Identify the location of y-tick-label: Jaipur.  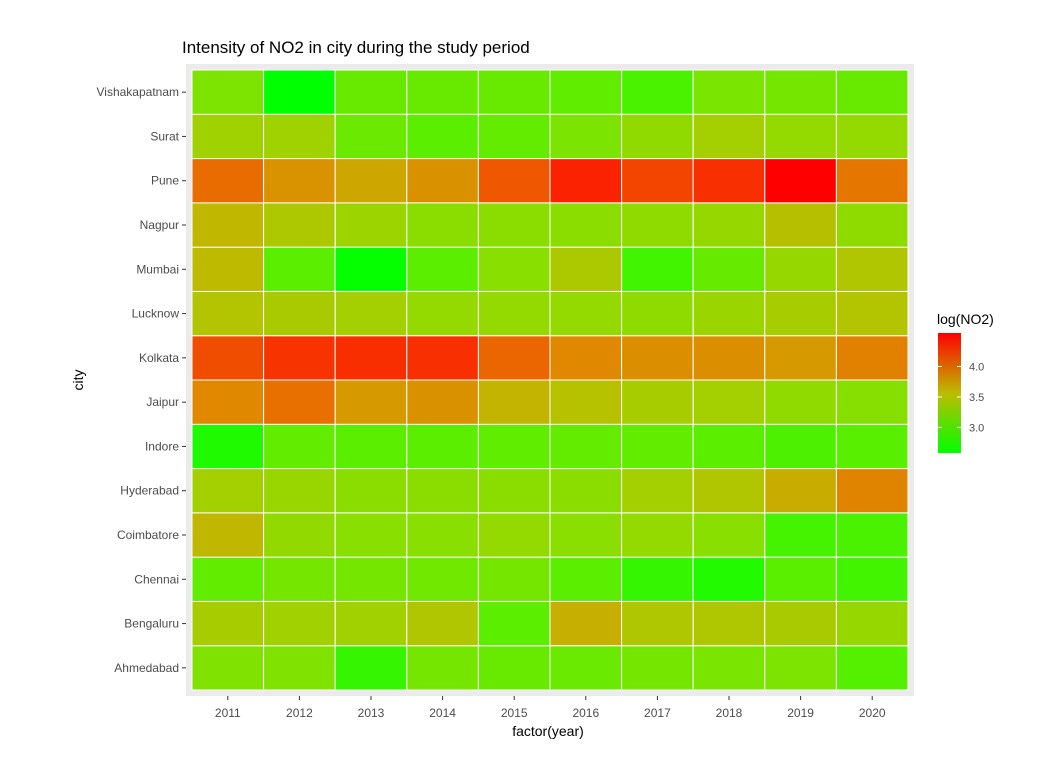
(162, 402).